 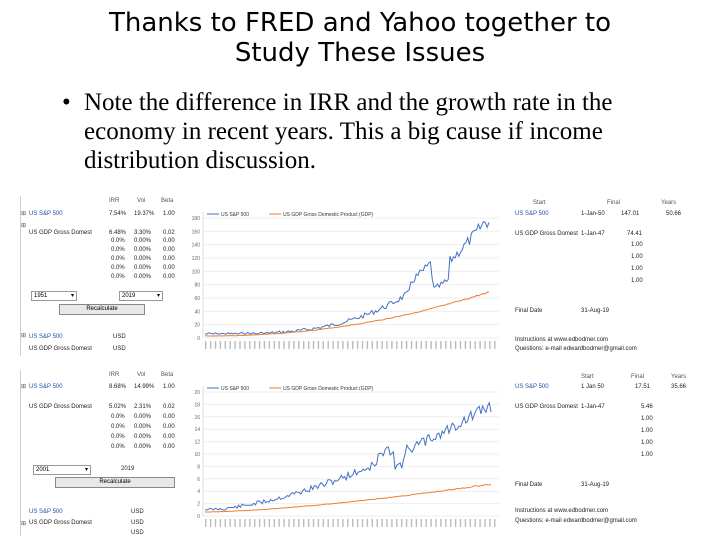 What do you see at coordinates (46, 387) in the screenshot?
I see `series-label-sp500: US S&P 500` at bounding box center [46, 387].